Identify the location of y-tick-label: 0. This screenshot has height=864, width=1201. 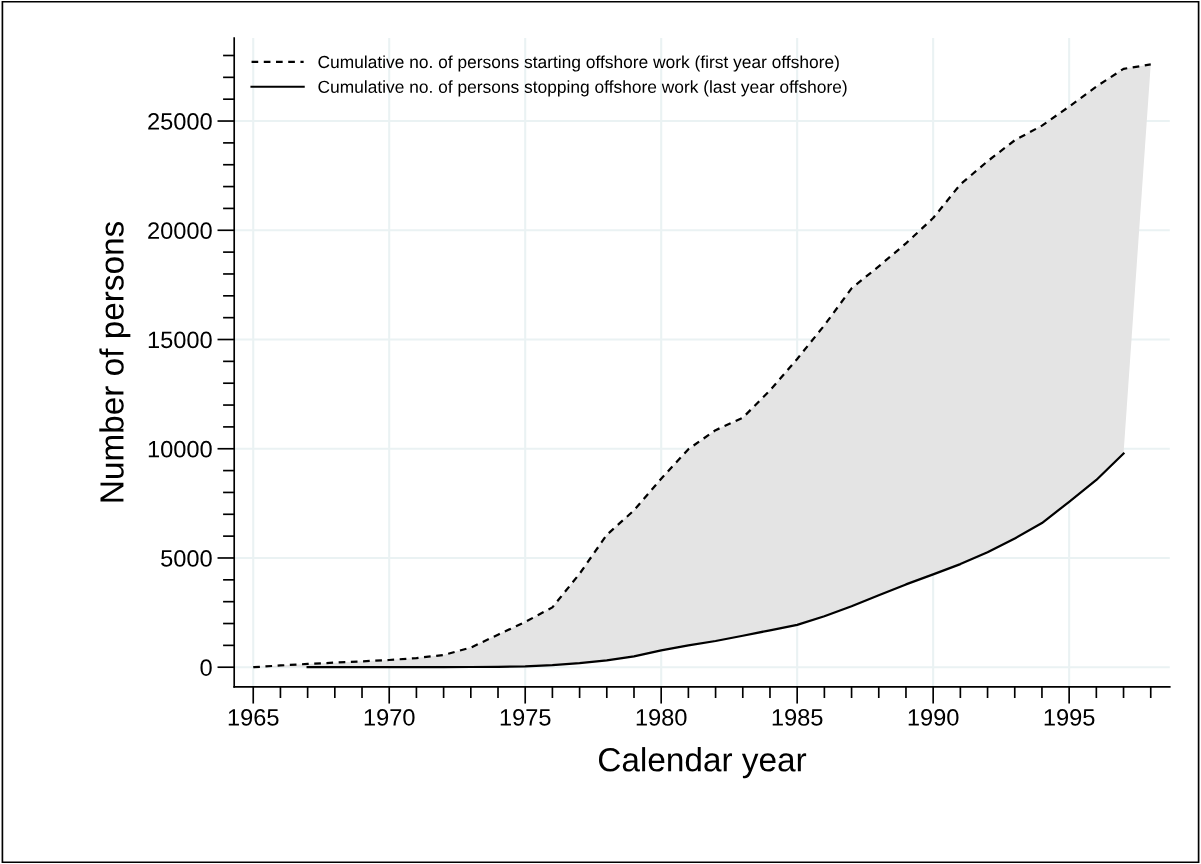
(206, 668).